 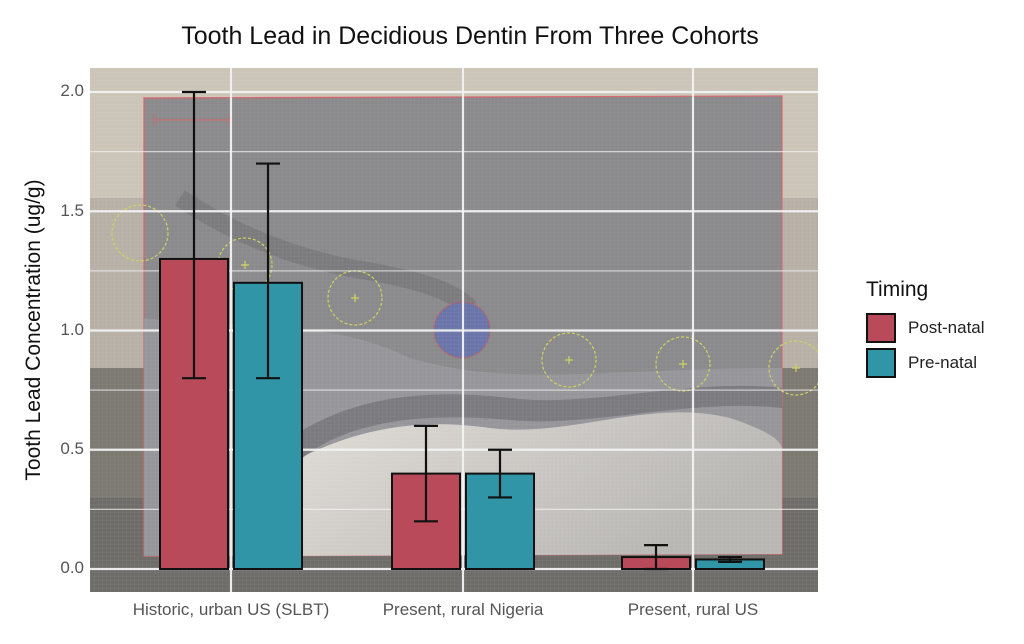 What do you see at coordinates (897, 289) in the screenshot?
I see `legend-title: Timing` at bounding box center [897, 289].